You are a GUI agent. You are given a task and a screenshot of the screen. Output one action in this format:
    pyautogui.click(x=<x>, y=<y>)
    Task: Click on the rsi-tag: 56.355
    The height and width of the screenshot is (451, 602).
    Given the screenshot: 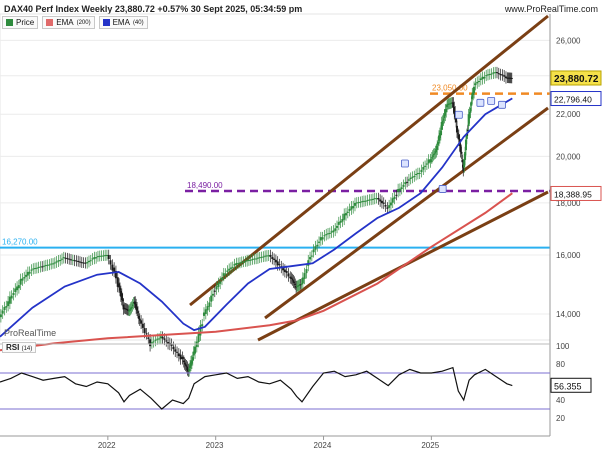 What is the action you would take?
    pyautogui.click(x=568, y=386)
    